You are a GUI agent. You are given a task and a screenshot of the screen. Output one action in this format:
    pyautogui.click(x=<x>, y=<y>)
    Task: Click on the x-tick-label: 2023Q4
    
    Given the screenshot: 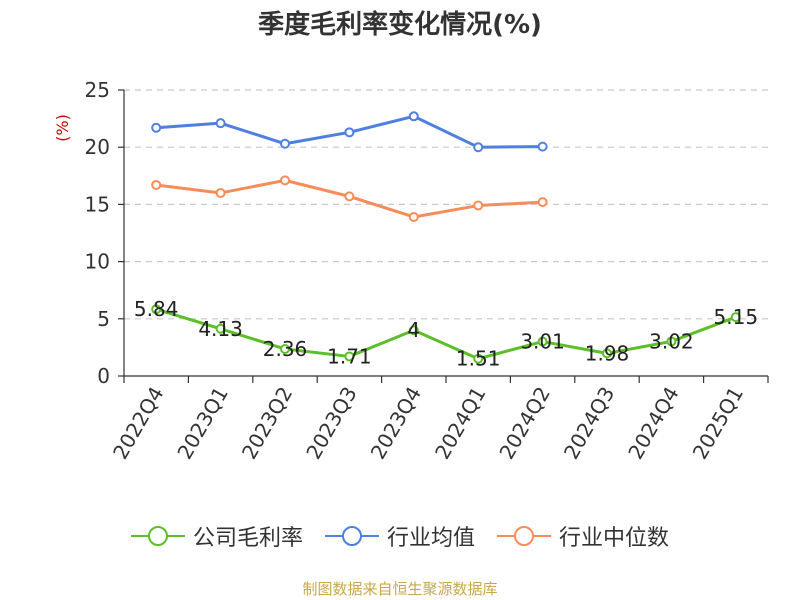 What is the action you would take?
    pyautogui.click(x=396, y=423)
    